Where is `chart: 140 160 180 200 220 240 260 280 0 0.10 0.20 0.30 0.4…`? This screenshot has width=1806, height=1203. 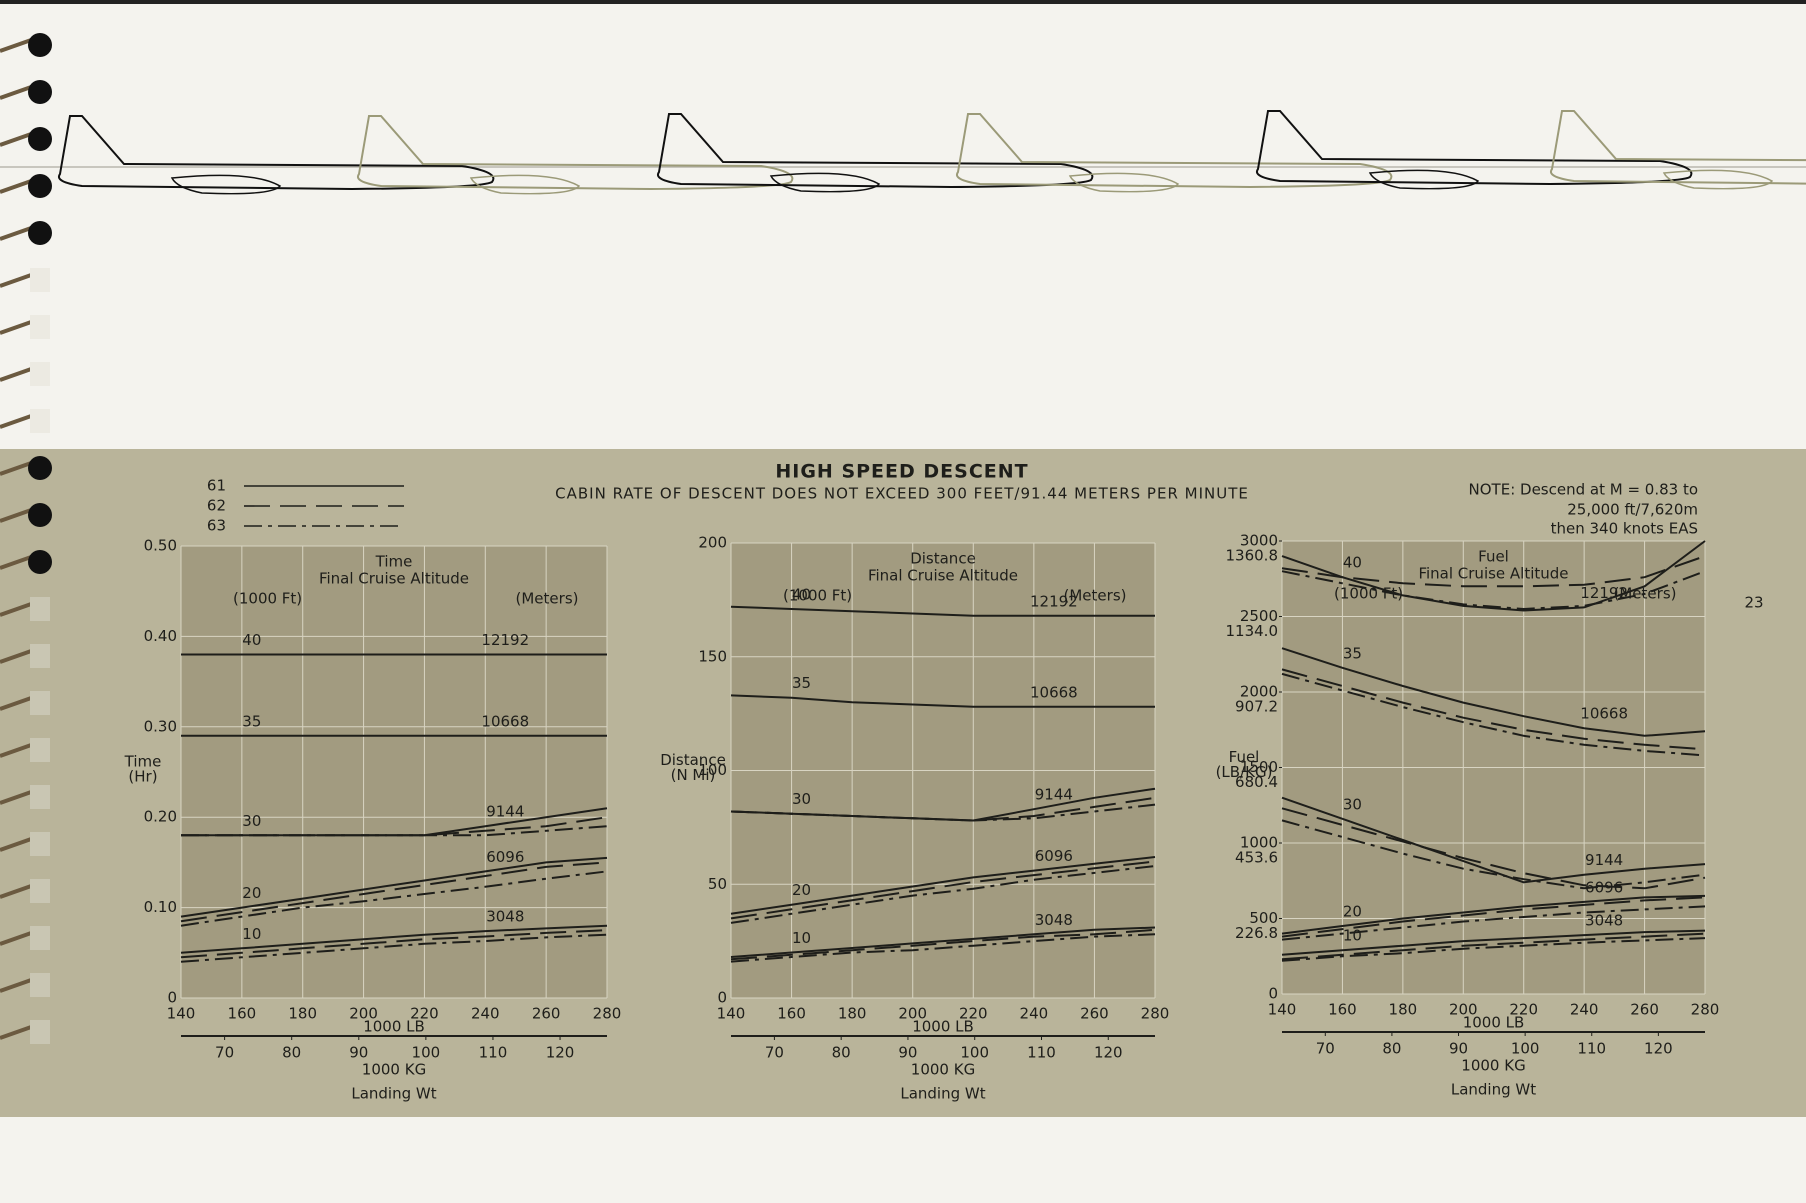 chart: 140 160 180 200 220 240 260 280 0 0.10 0.20 0.30 0.4… is located at coordinates (373, 820).